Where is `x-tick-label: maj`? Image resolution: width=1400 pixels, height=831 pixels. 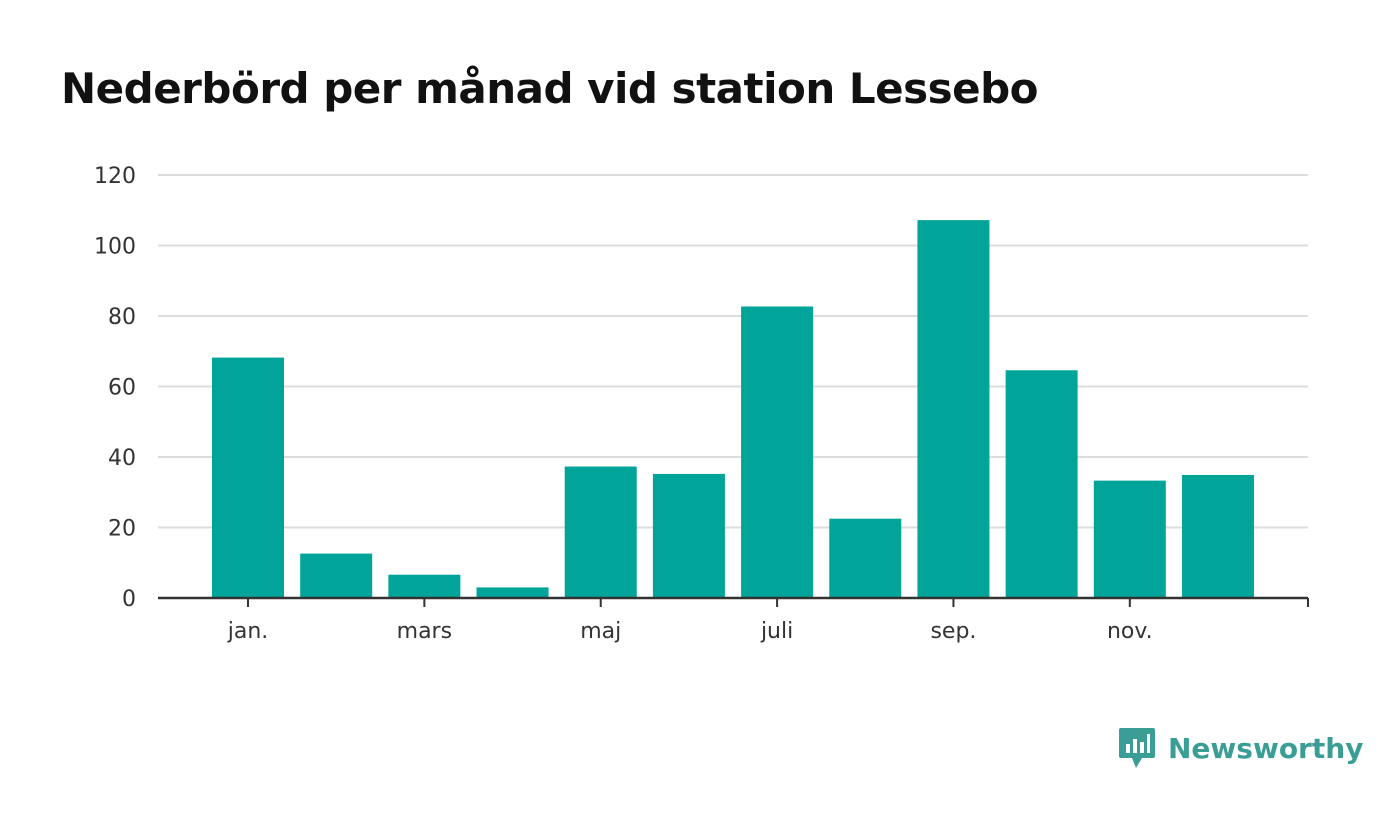
x-tick-label: maj is located at coordinates (600, 631).